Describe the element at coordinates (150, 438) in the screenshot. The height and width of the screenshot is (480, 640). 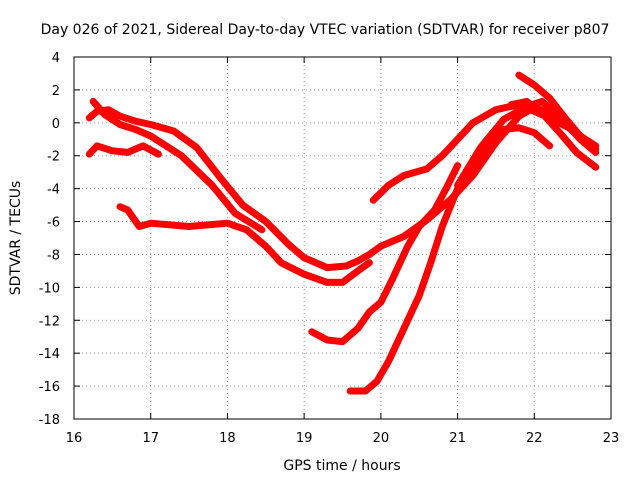
I see `x-tick-label: 17` at that location.